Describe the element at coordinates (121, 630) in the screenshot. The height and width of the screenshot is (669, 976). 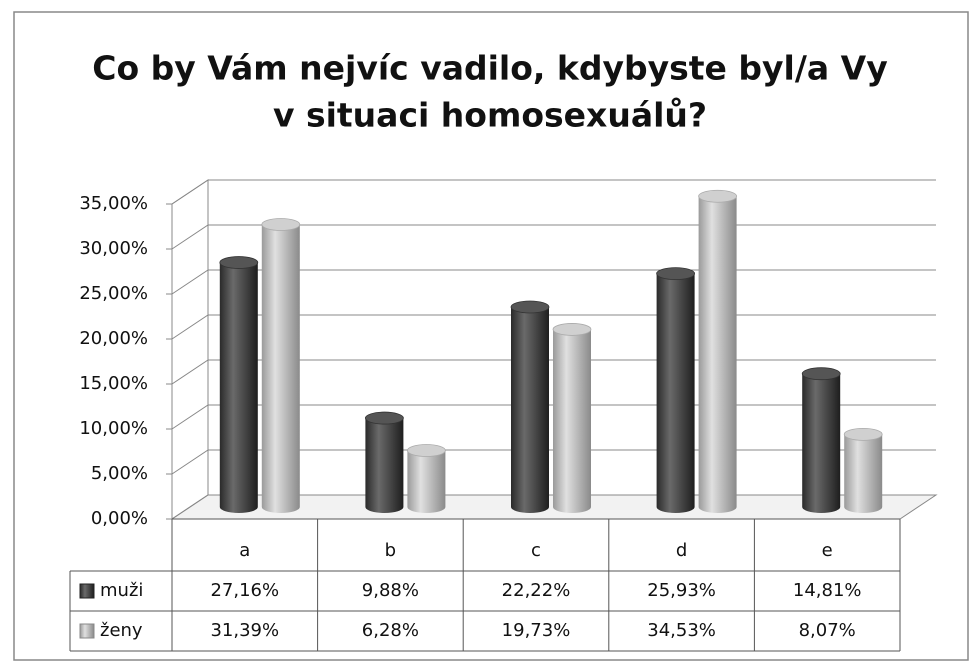
I see `legend-label: ženy` at that location.